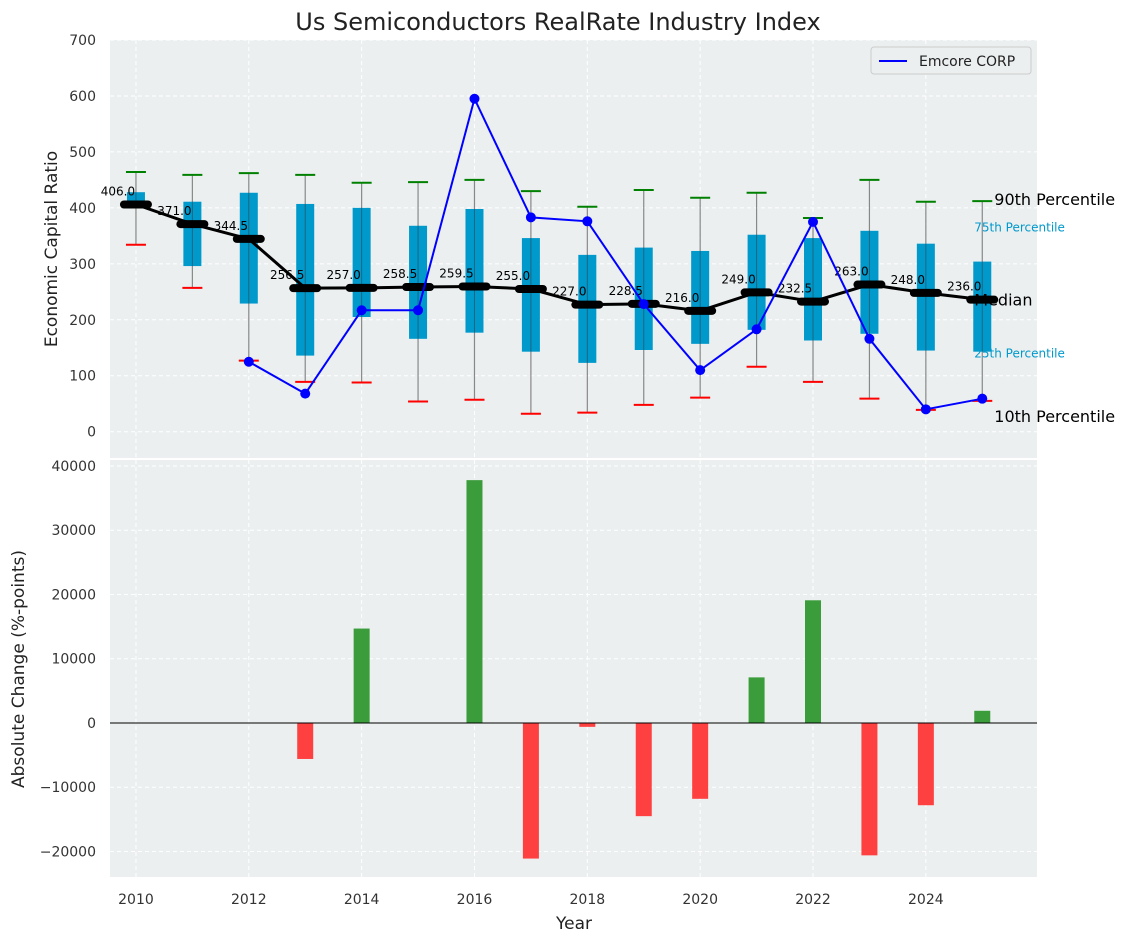 The width and height of the screenshot is (1123, 942). What do you see at coordinates (231, 226) in the screenshot?
I see `median-value-label: 344.5` at bounding box center [231, 226].